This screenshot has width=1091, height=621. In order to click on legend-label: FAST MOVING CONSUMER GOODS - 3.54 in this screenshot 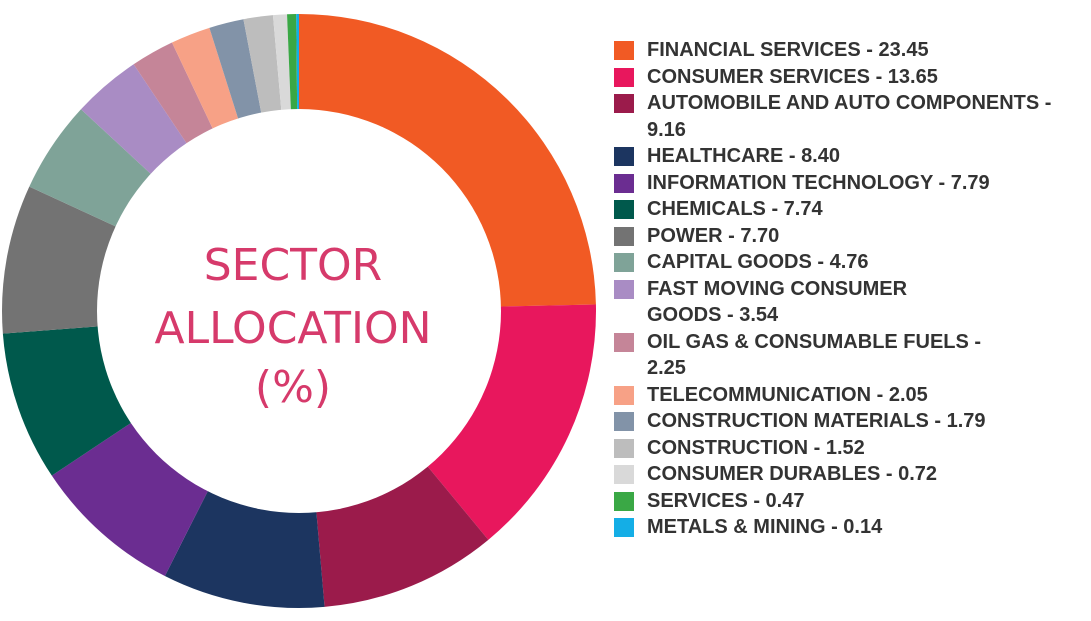, I will do `click(777, 302)`.